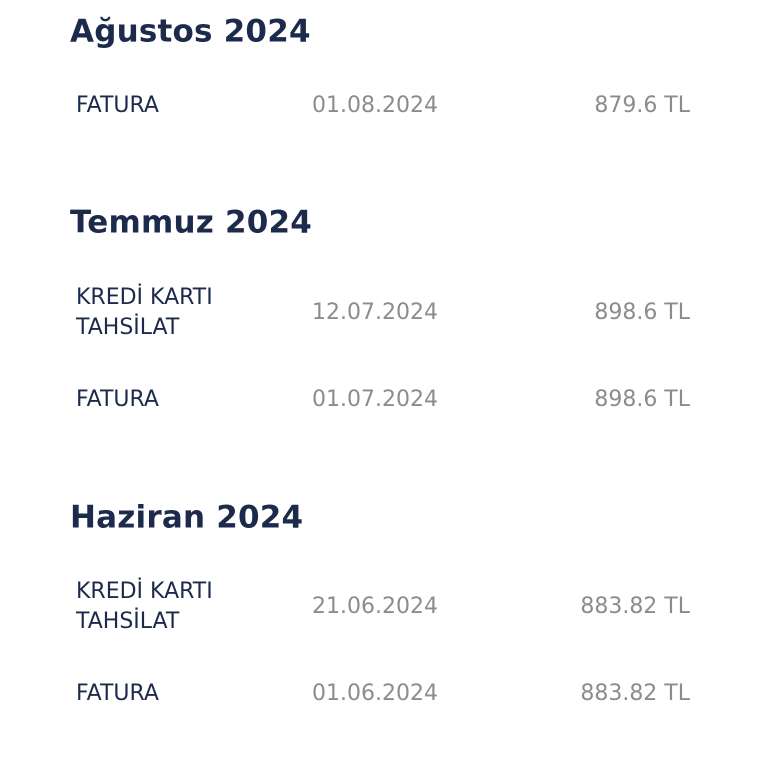 The height and width of the screenshot is (768, 768). Describe the element at coordinates (375, 606) in the screenshot. I see `transaction-date: 21.06.2024` at that location.